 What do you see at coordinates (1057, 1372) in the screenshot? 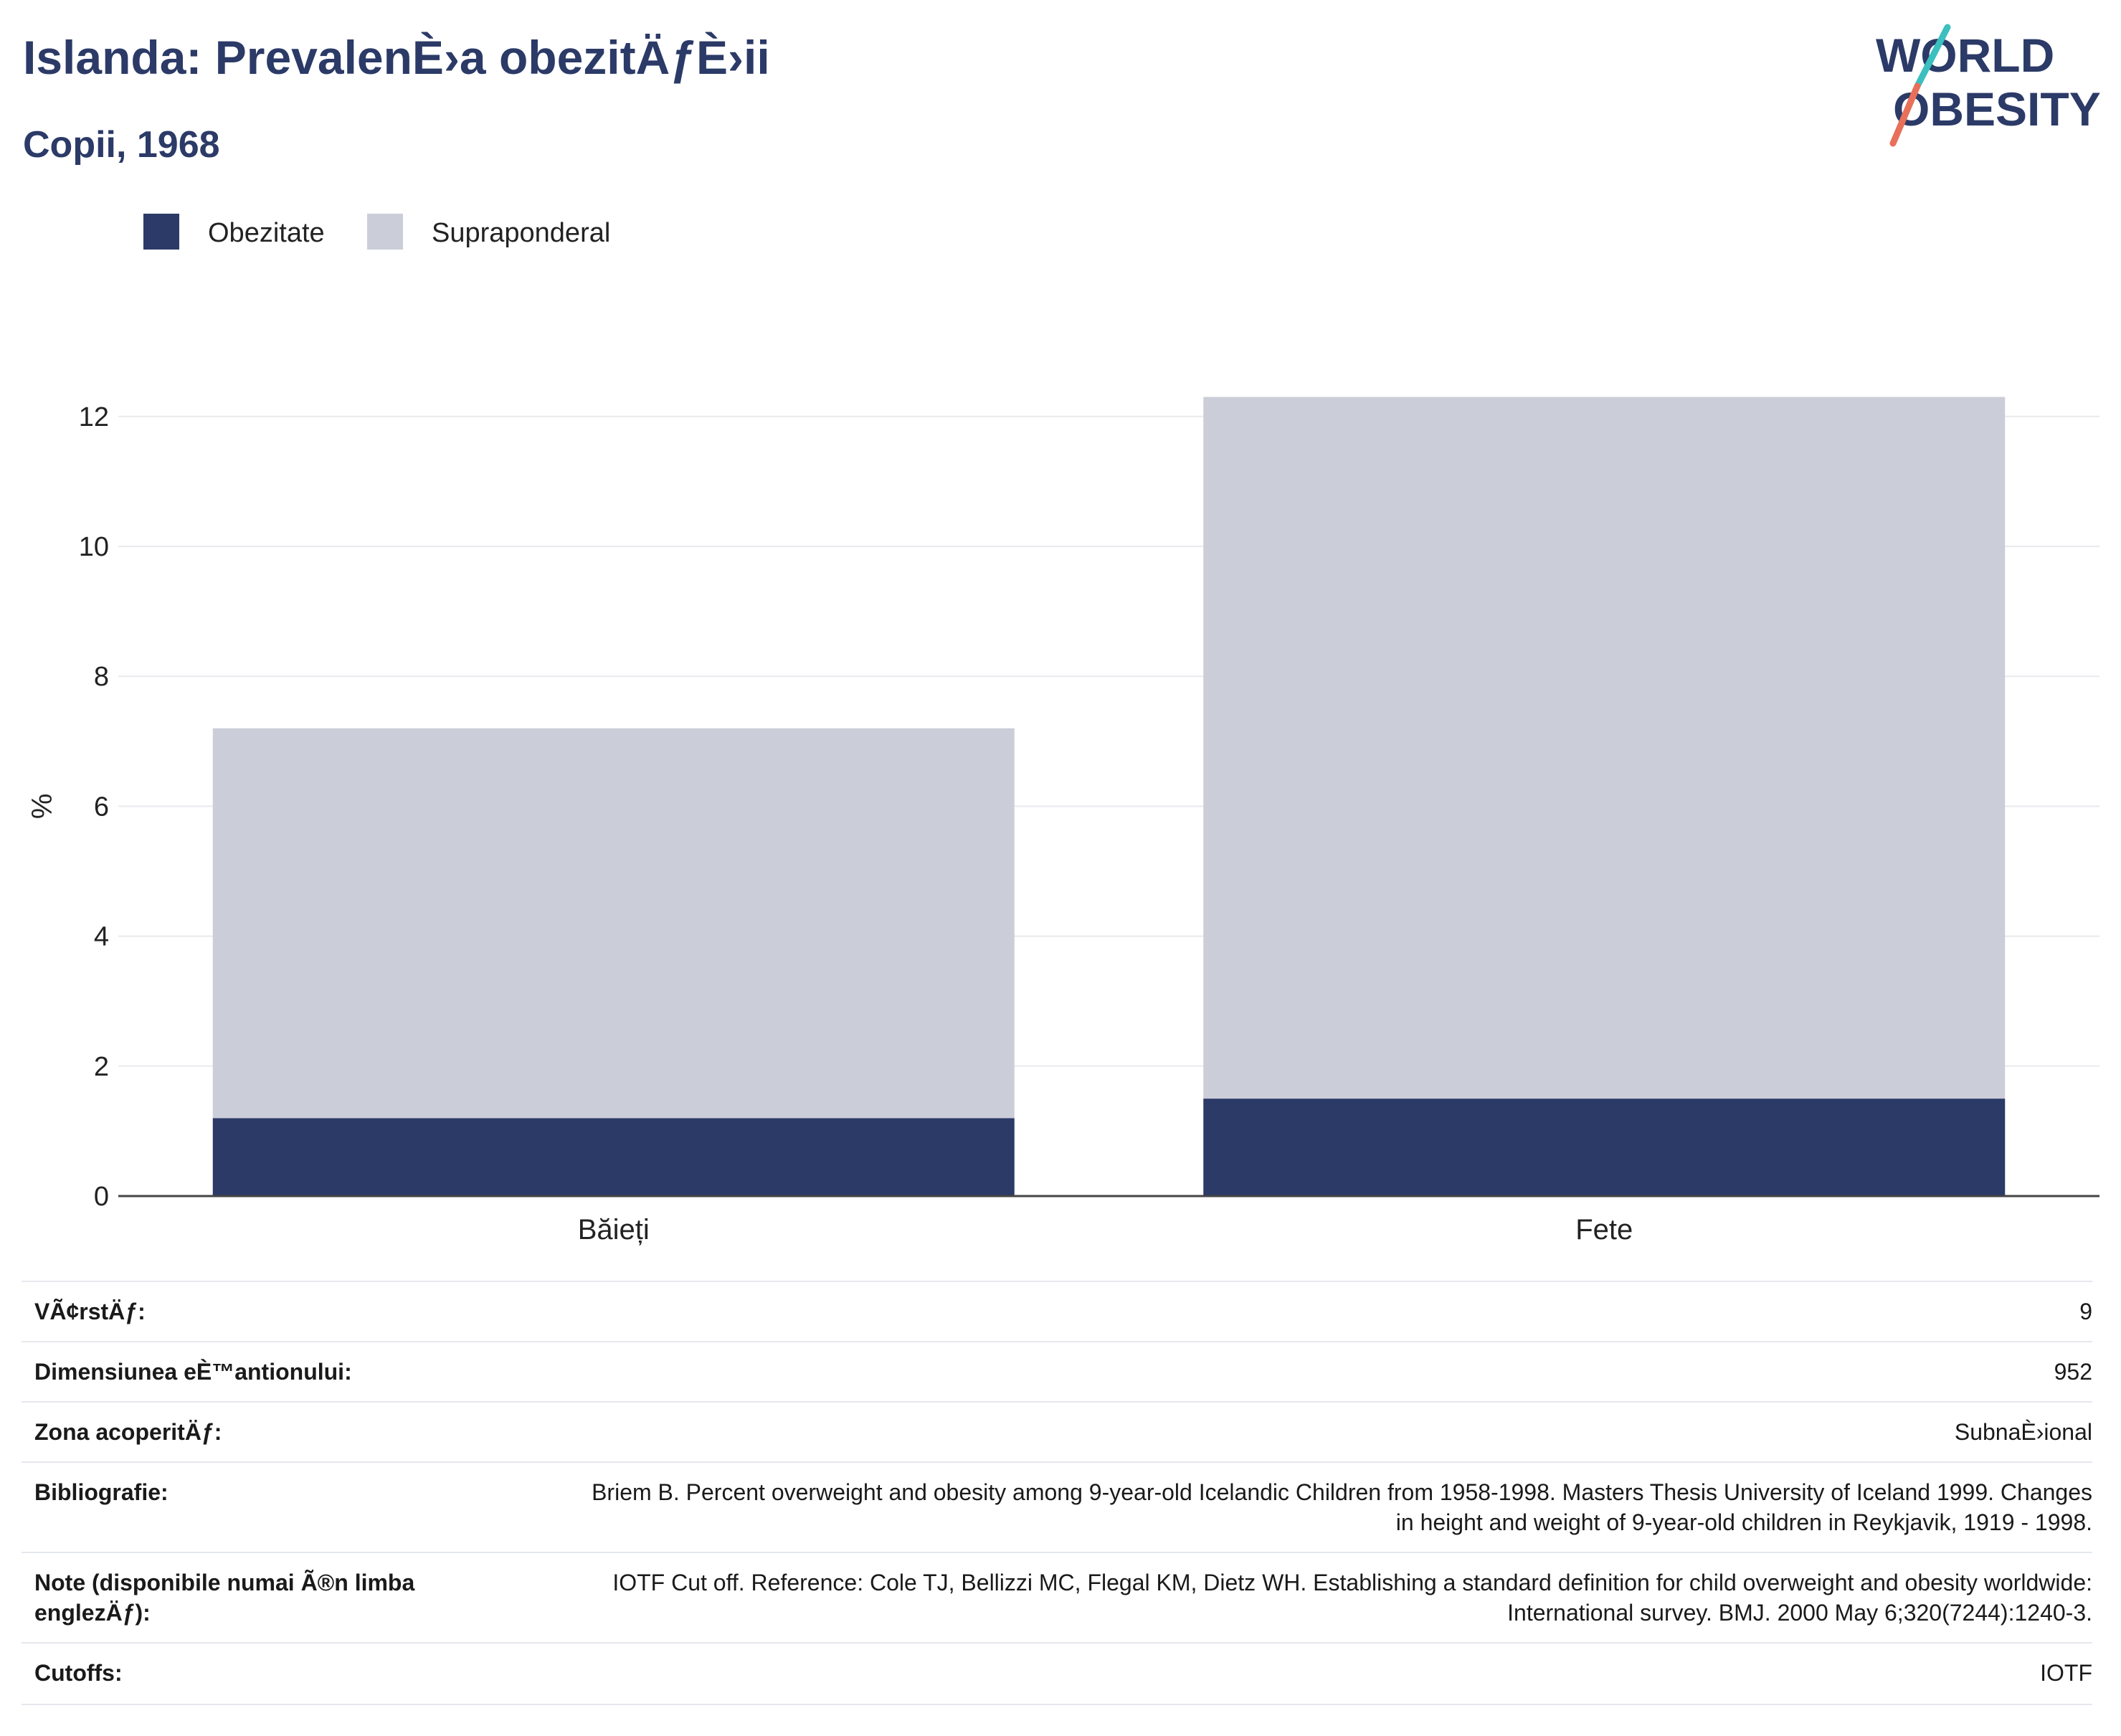
I see `info-row: Dimensiunea eÈ™antionului: 952` at bounding box center [1057, 1372].